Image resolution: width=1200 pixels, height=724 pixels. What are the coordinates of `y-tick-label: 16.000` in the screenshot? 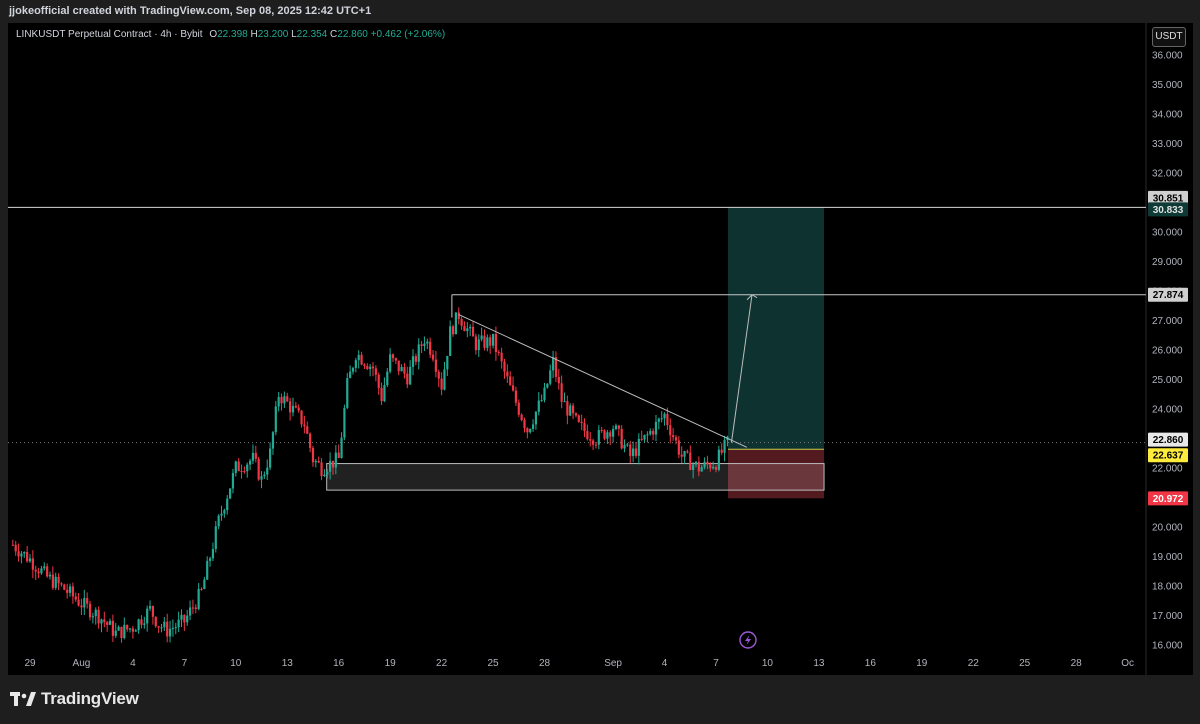 It's located at (1167, 646).